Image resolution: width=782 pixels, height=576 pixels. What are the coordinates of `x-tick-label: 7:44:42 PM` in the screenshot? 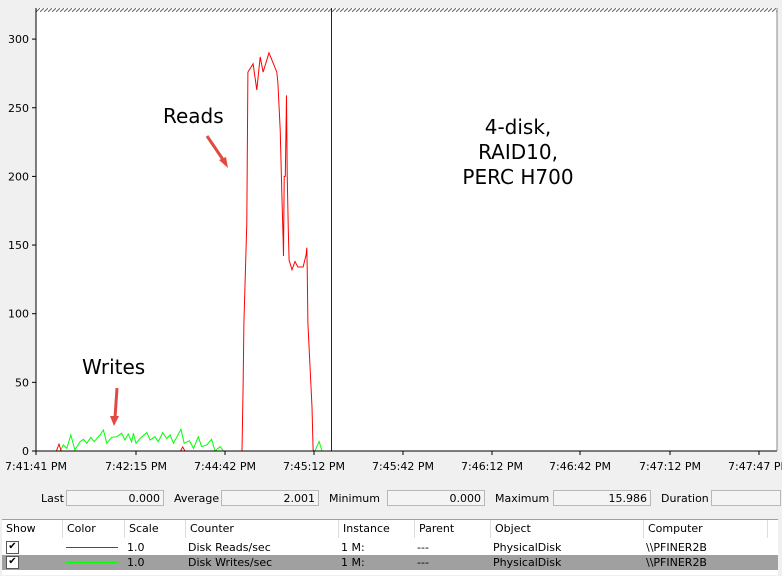 It's located at (225, 466).